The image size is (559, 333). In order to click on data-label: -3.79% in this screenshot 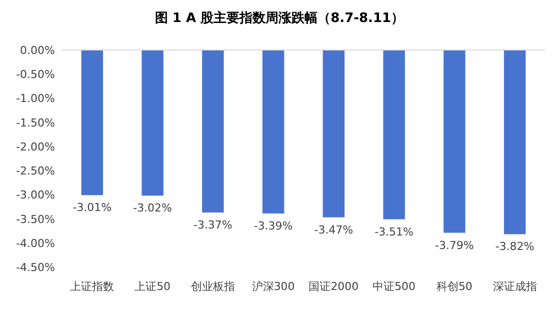, I will do `click(454, 245)`.